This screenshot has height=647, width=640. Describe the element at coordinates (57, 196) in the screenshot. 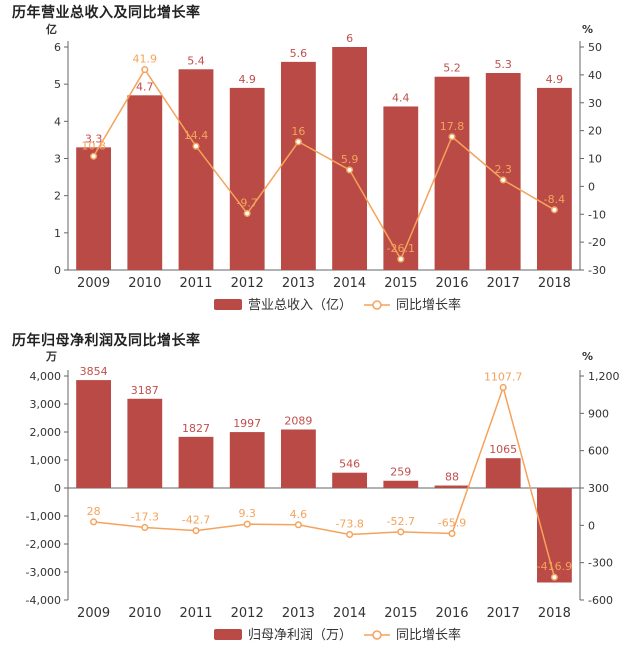

I see `chart1-left-tick-label: 2` at that location.